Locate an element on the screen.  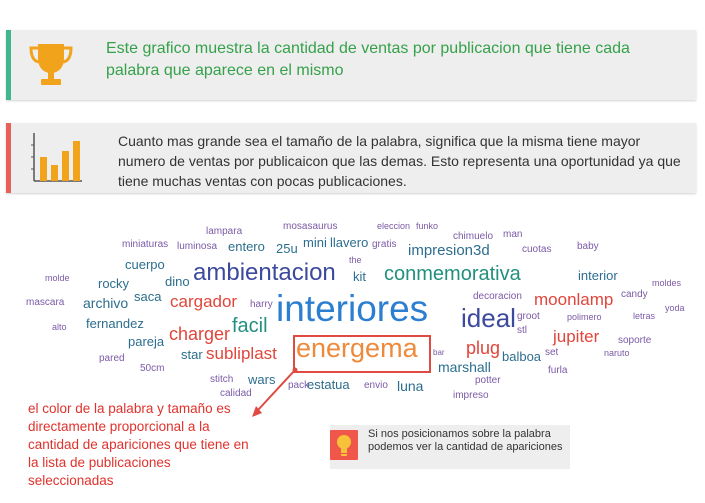
word-miniaturas: miniaturas is located at coordinates (145, 244).